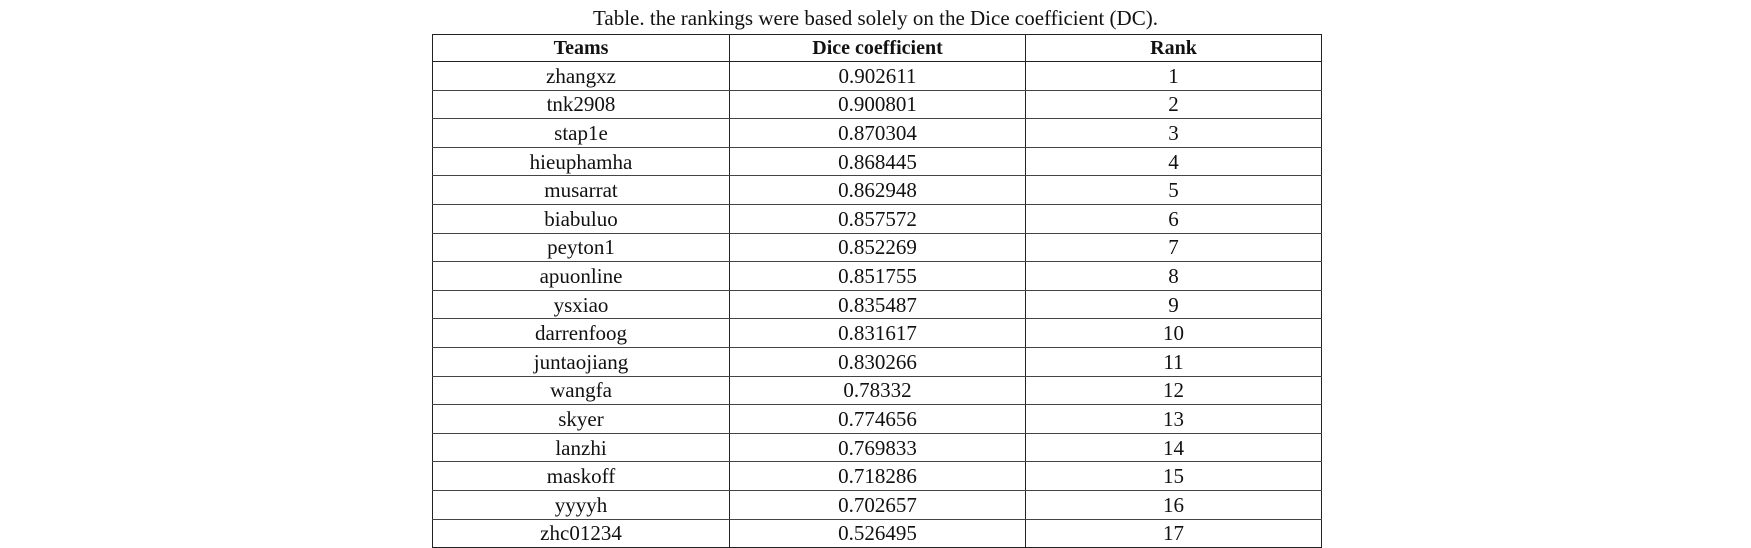 Image resolution: width=1751 pixels, height=548 pixels. Describe the element at coordinates (581, 161) in the screenshot. I see `team-cell: hieuphamha` at that location.